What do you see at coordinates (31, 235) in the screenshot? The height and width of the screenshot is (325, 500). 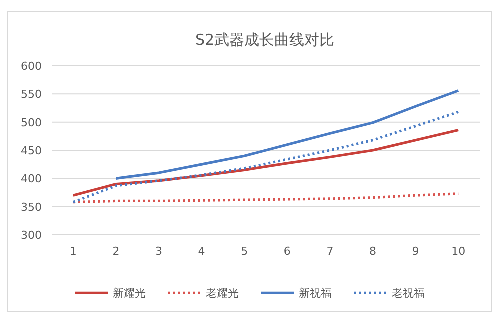 I see `y-tick-label: 300` at bounding box center [31, 235].